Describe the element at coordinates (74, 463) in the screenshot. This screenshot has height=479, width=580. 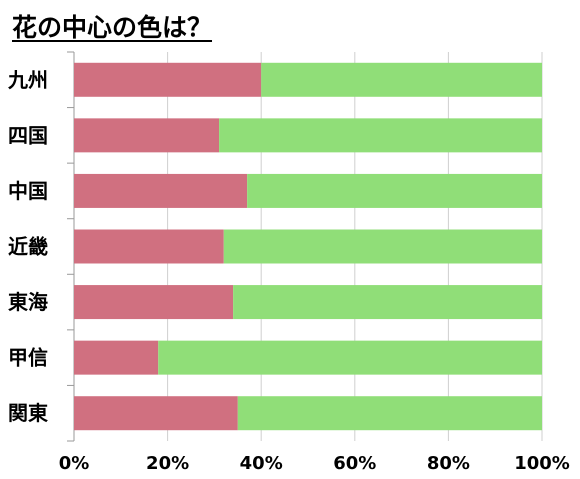
I see `x-tick-label: 0%` at that location.